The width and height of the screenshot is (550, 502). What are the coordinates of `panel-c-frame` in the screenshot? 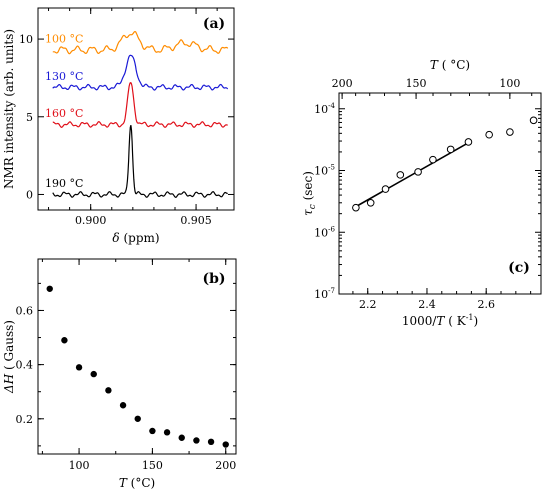 It's located at (440, 193).